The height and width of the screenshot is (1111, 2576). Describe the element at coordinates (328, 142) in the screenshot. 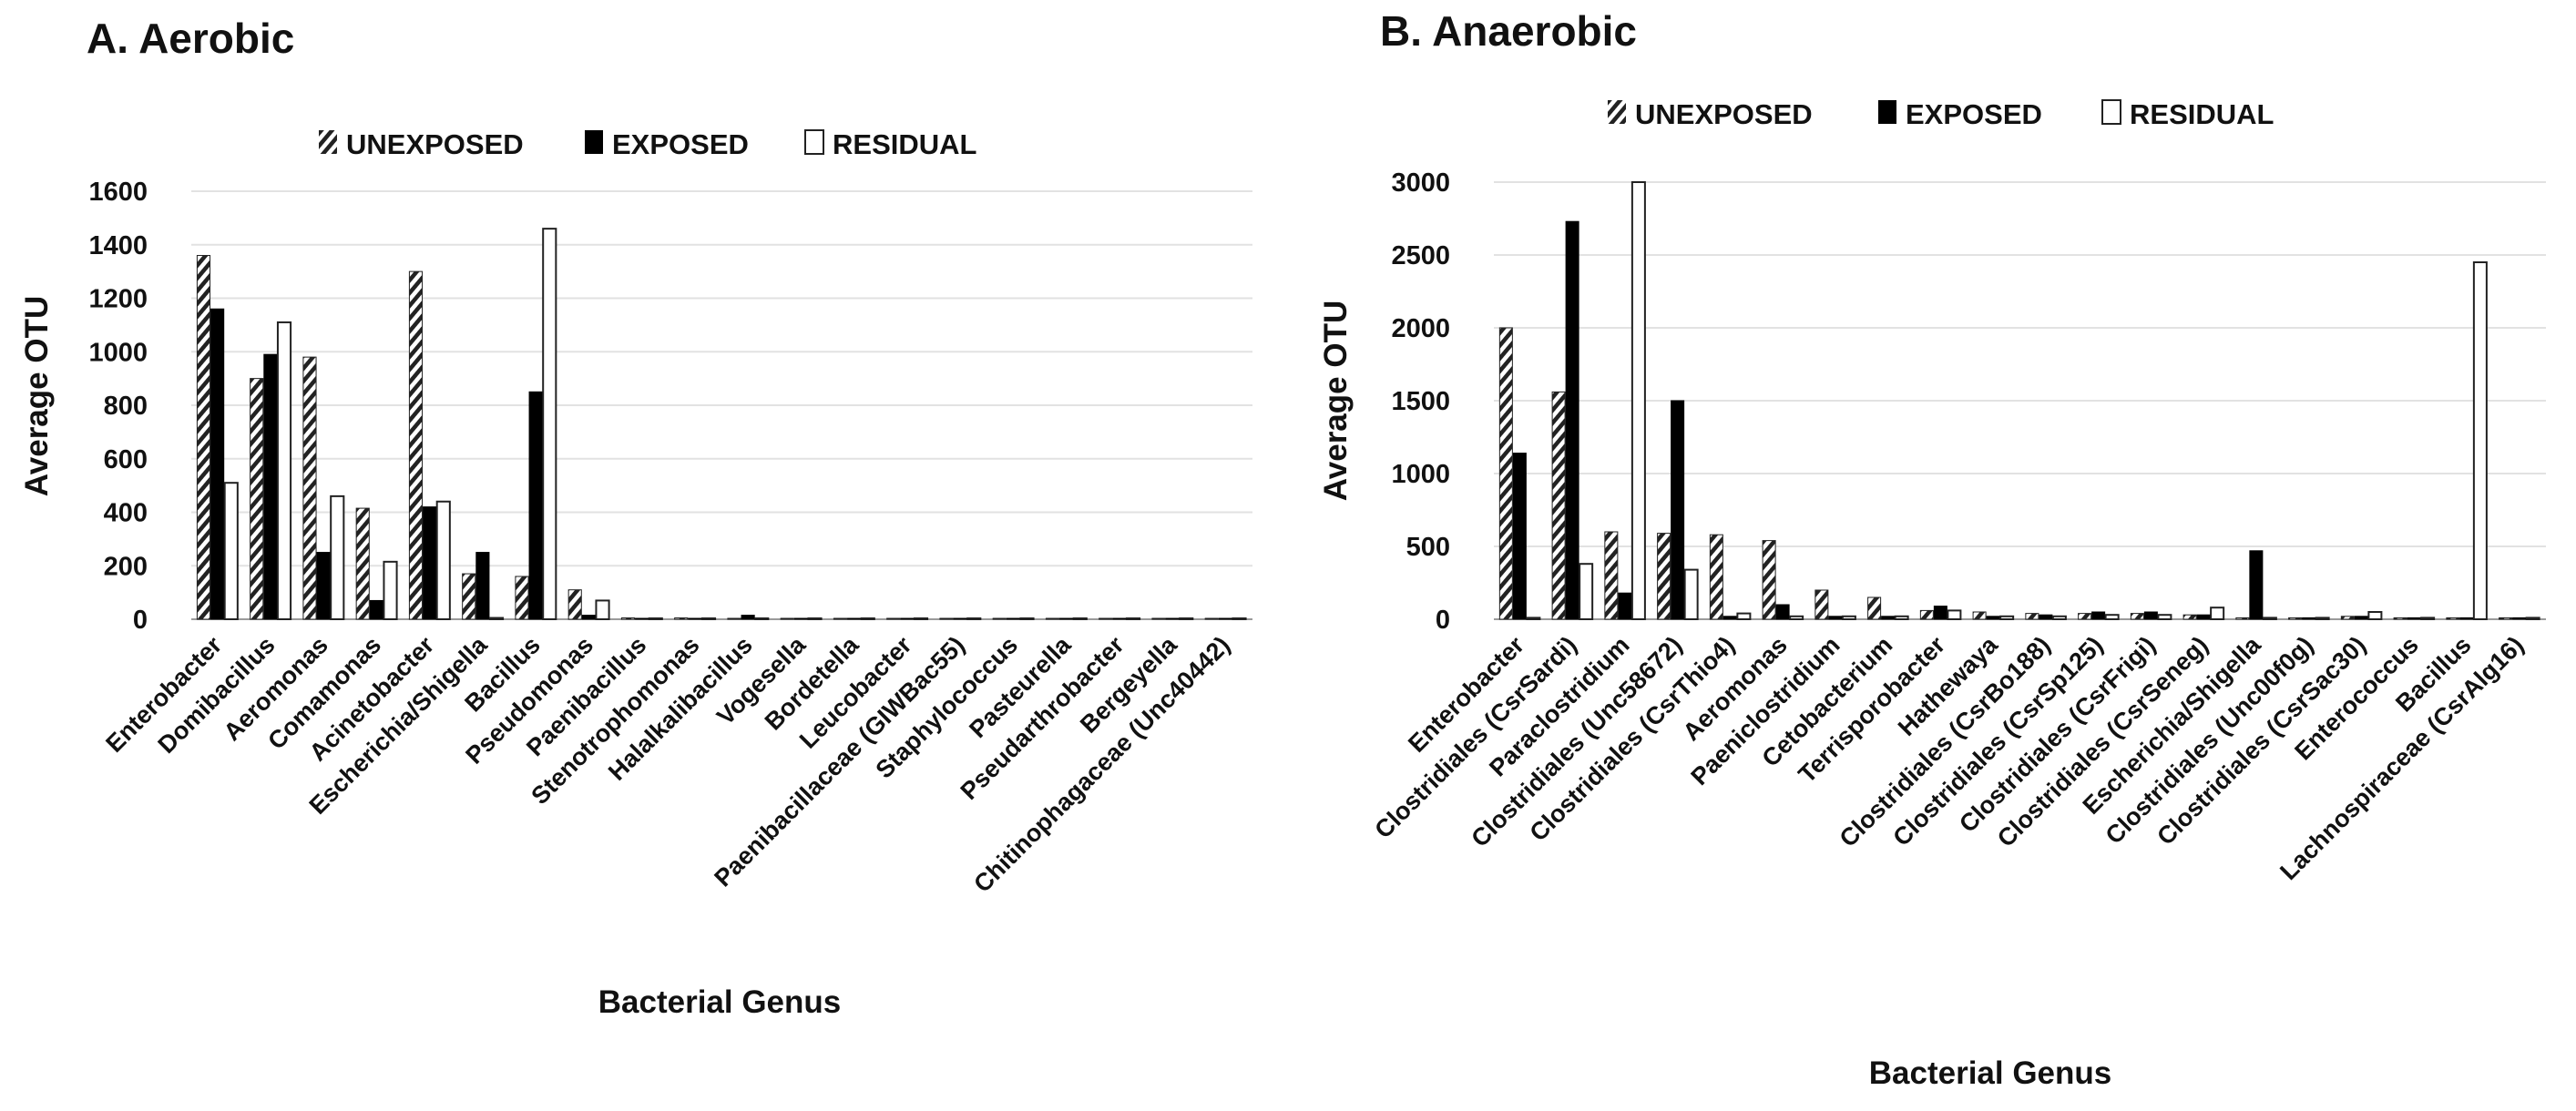

I see `legend-swatch-unexposed` at that location.